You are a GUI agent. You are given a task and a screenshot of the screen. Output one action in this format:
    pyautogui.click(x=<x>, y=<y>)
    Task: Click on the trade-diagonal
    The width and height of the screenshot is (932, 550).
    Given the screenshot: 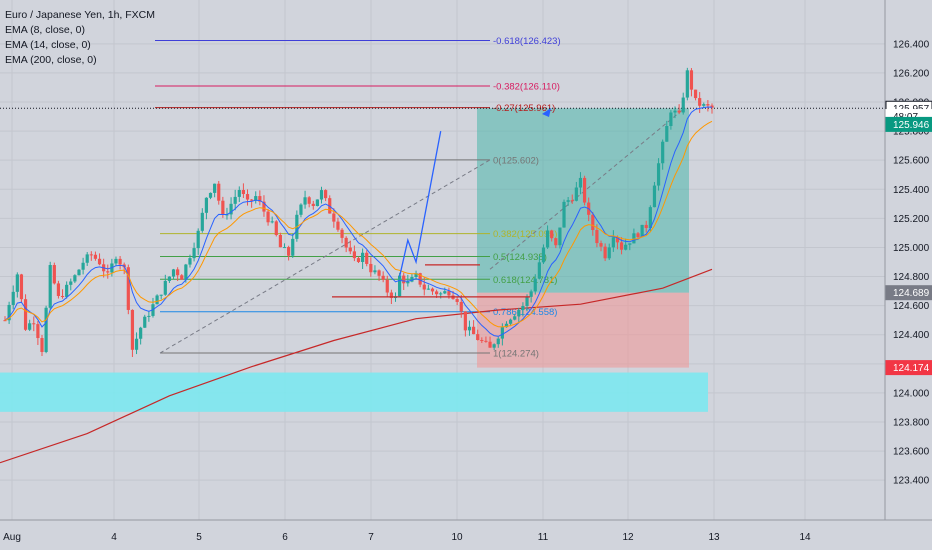 What is the action you would take?
    pyautogui.click(x=587, y=188)
    